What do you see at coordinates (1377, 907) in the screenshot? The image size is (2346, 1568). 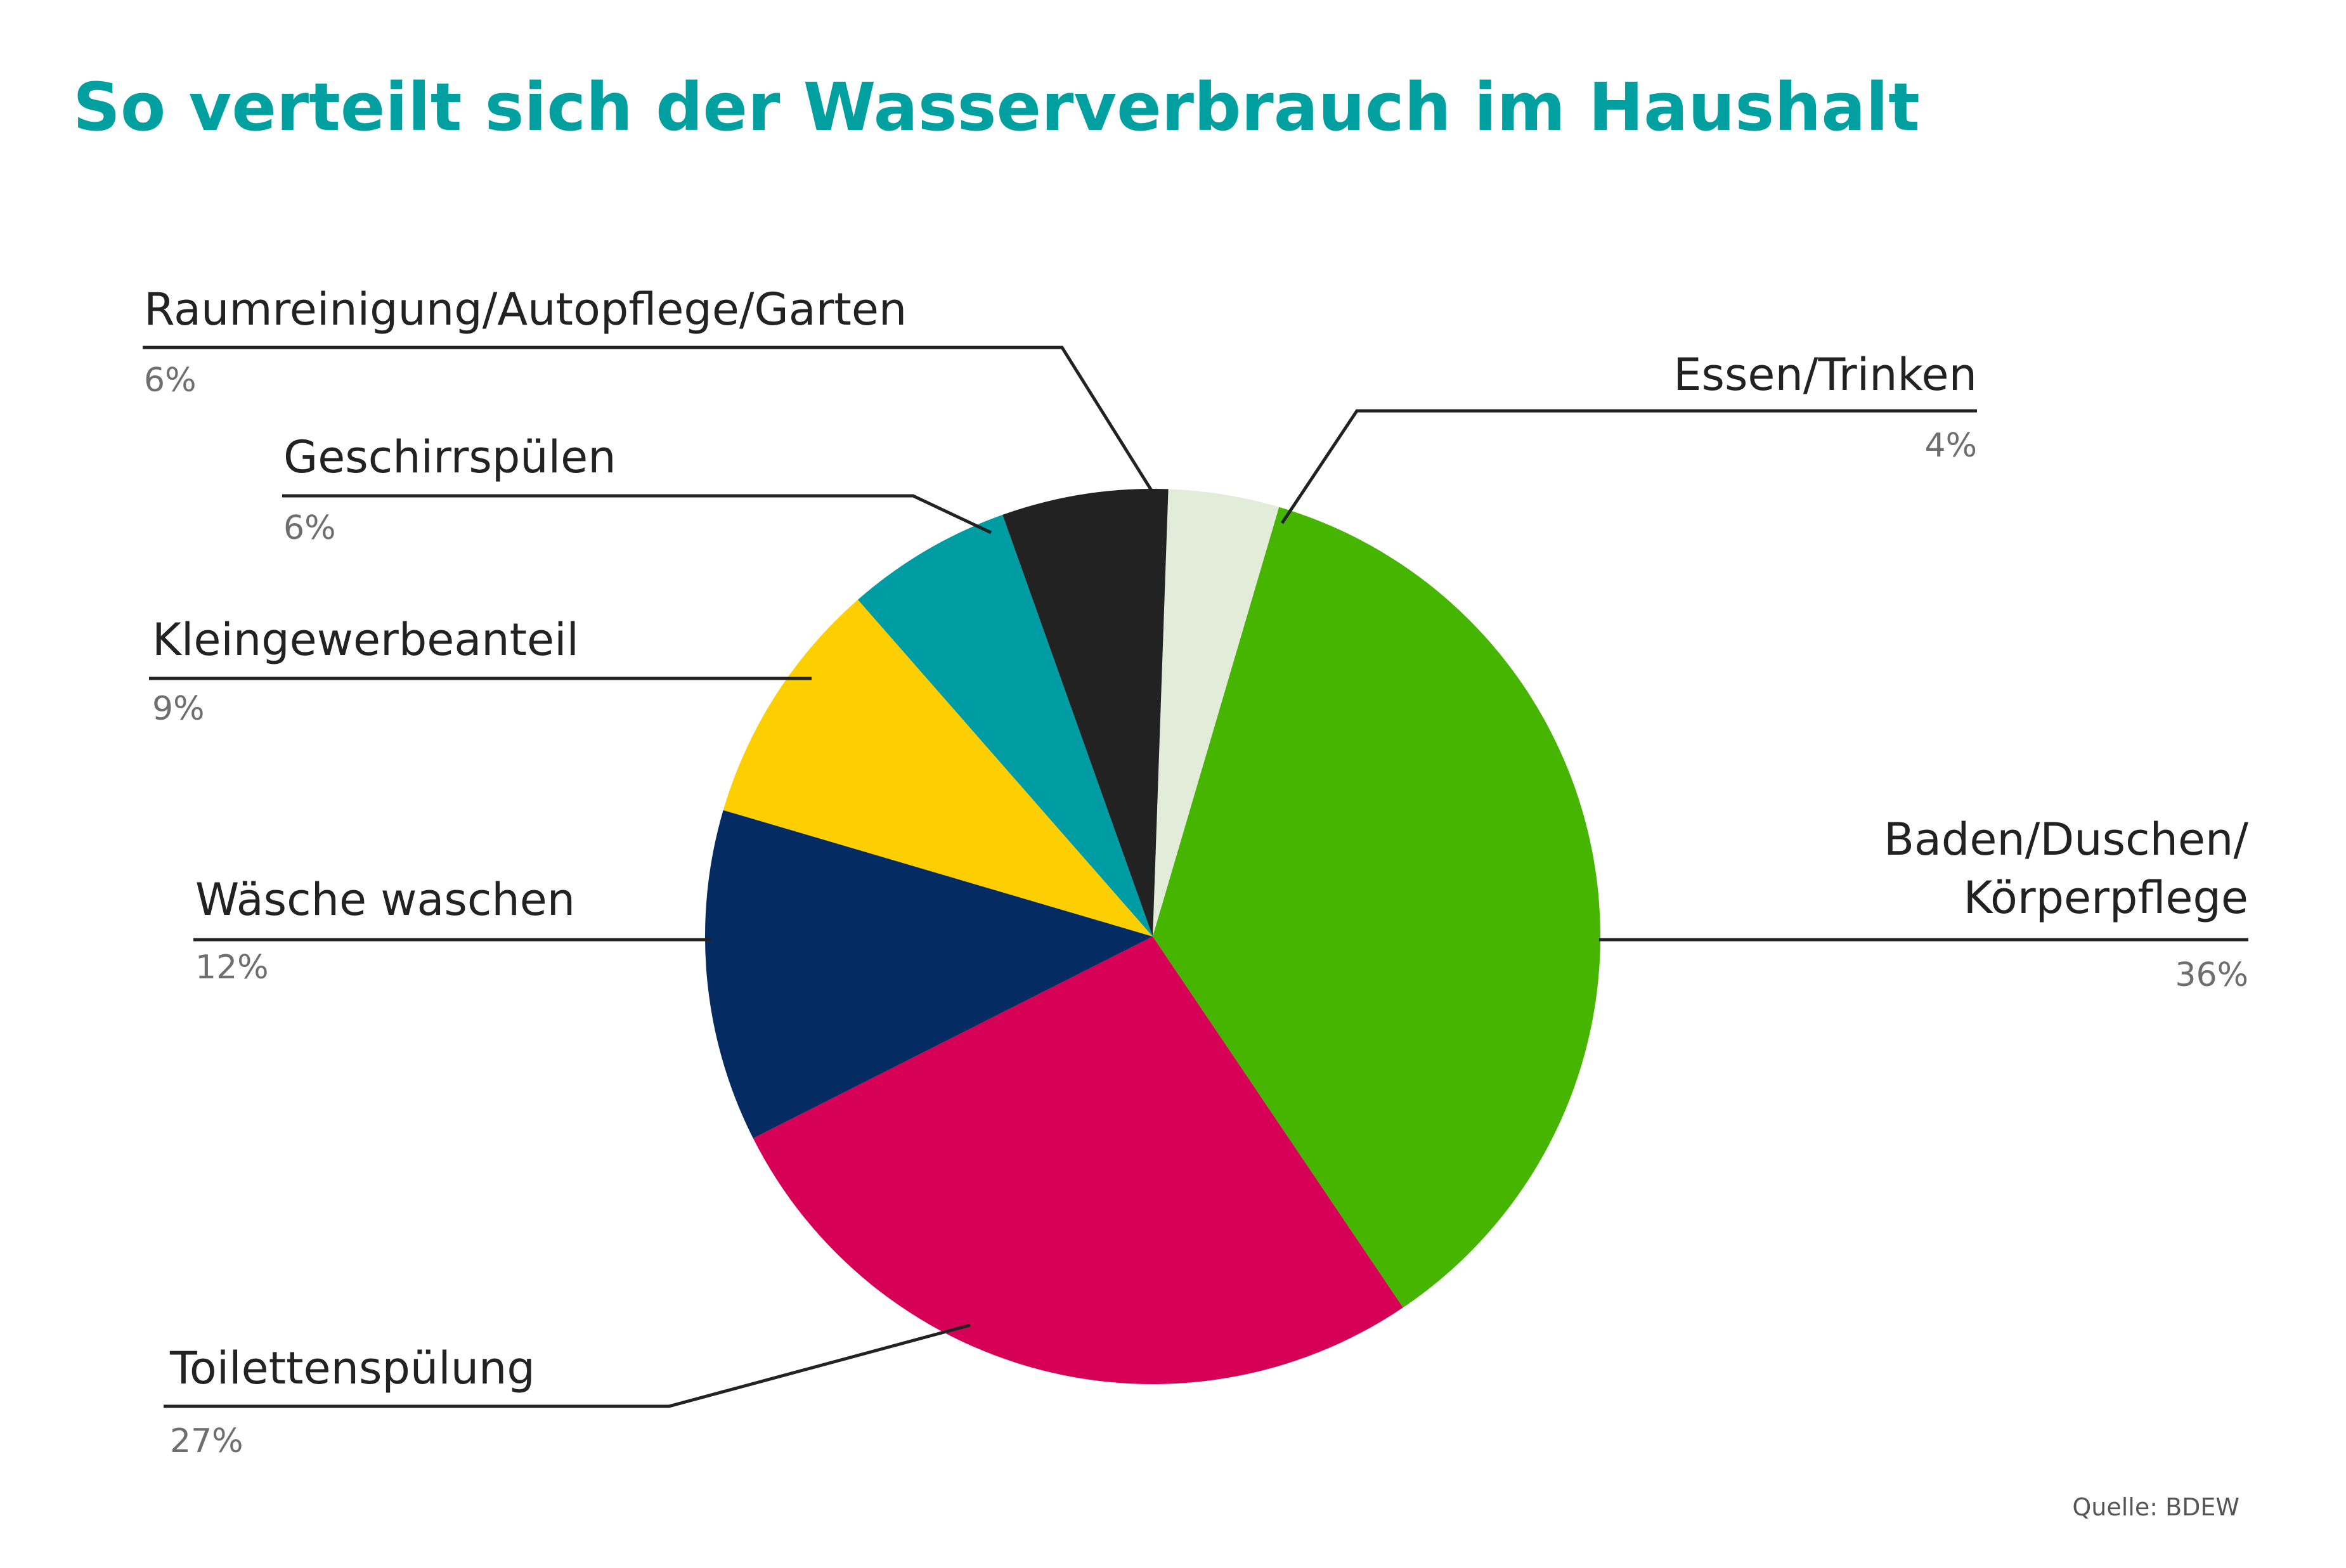 I see `slice-baden-duschen-koerperpflege` at bounding box center [1377, 907].